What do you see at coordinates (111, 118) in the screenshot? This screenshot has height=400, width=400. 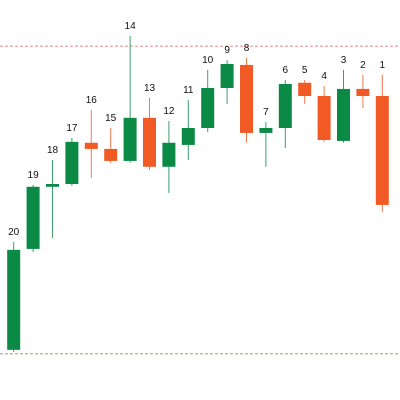 I see `candle-label: 15` at bounding box center [111, 118].